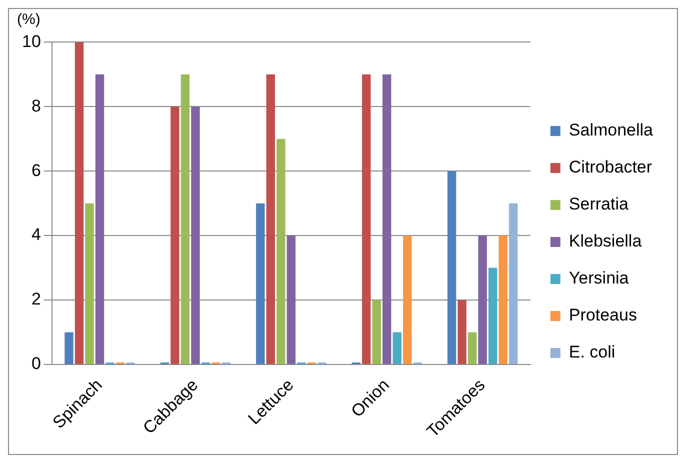 The image size is (684, 461). I want to click on y-tick-label: 10, so click(31, 41).